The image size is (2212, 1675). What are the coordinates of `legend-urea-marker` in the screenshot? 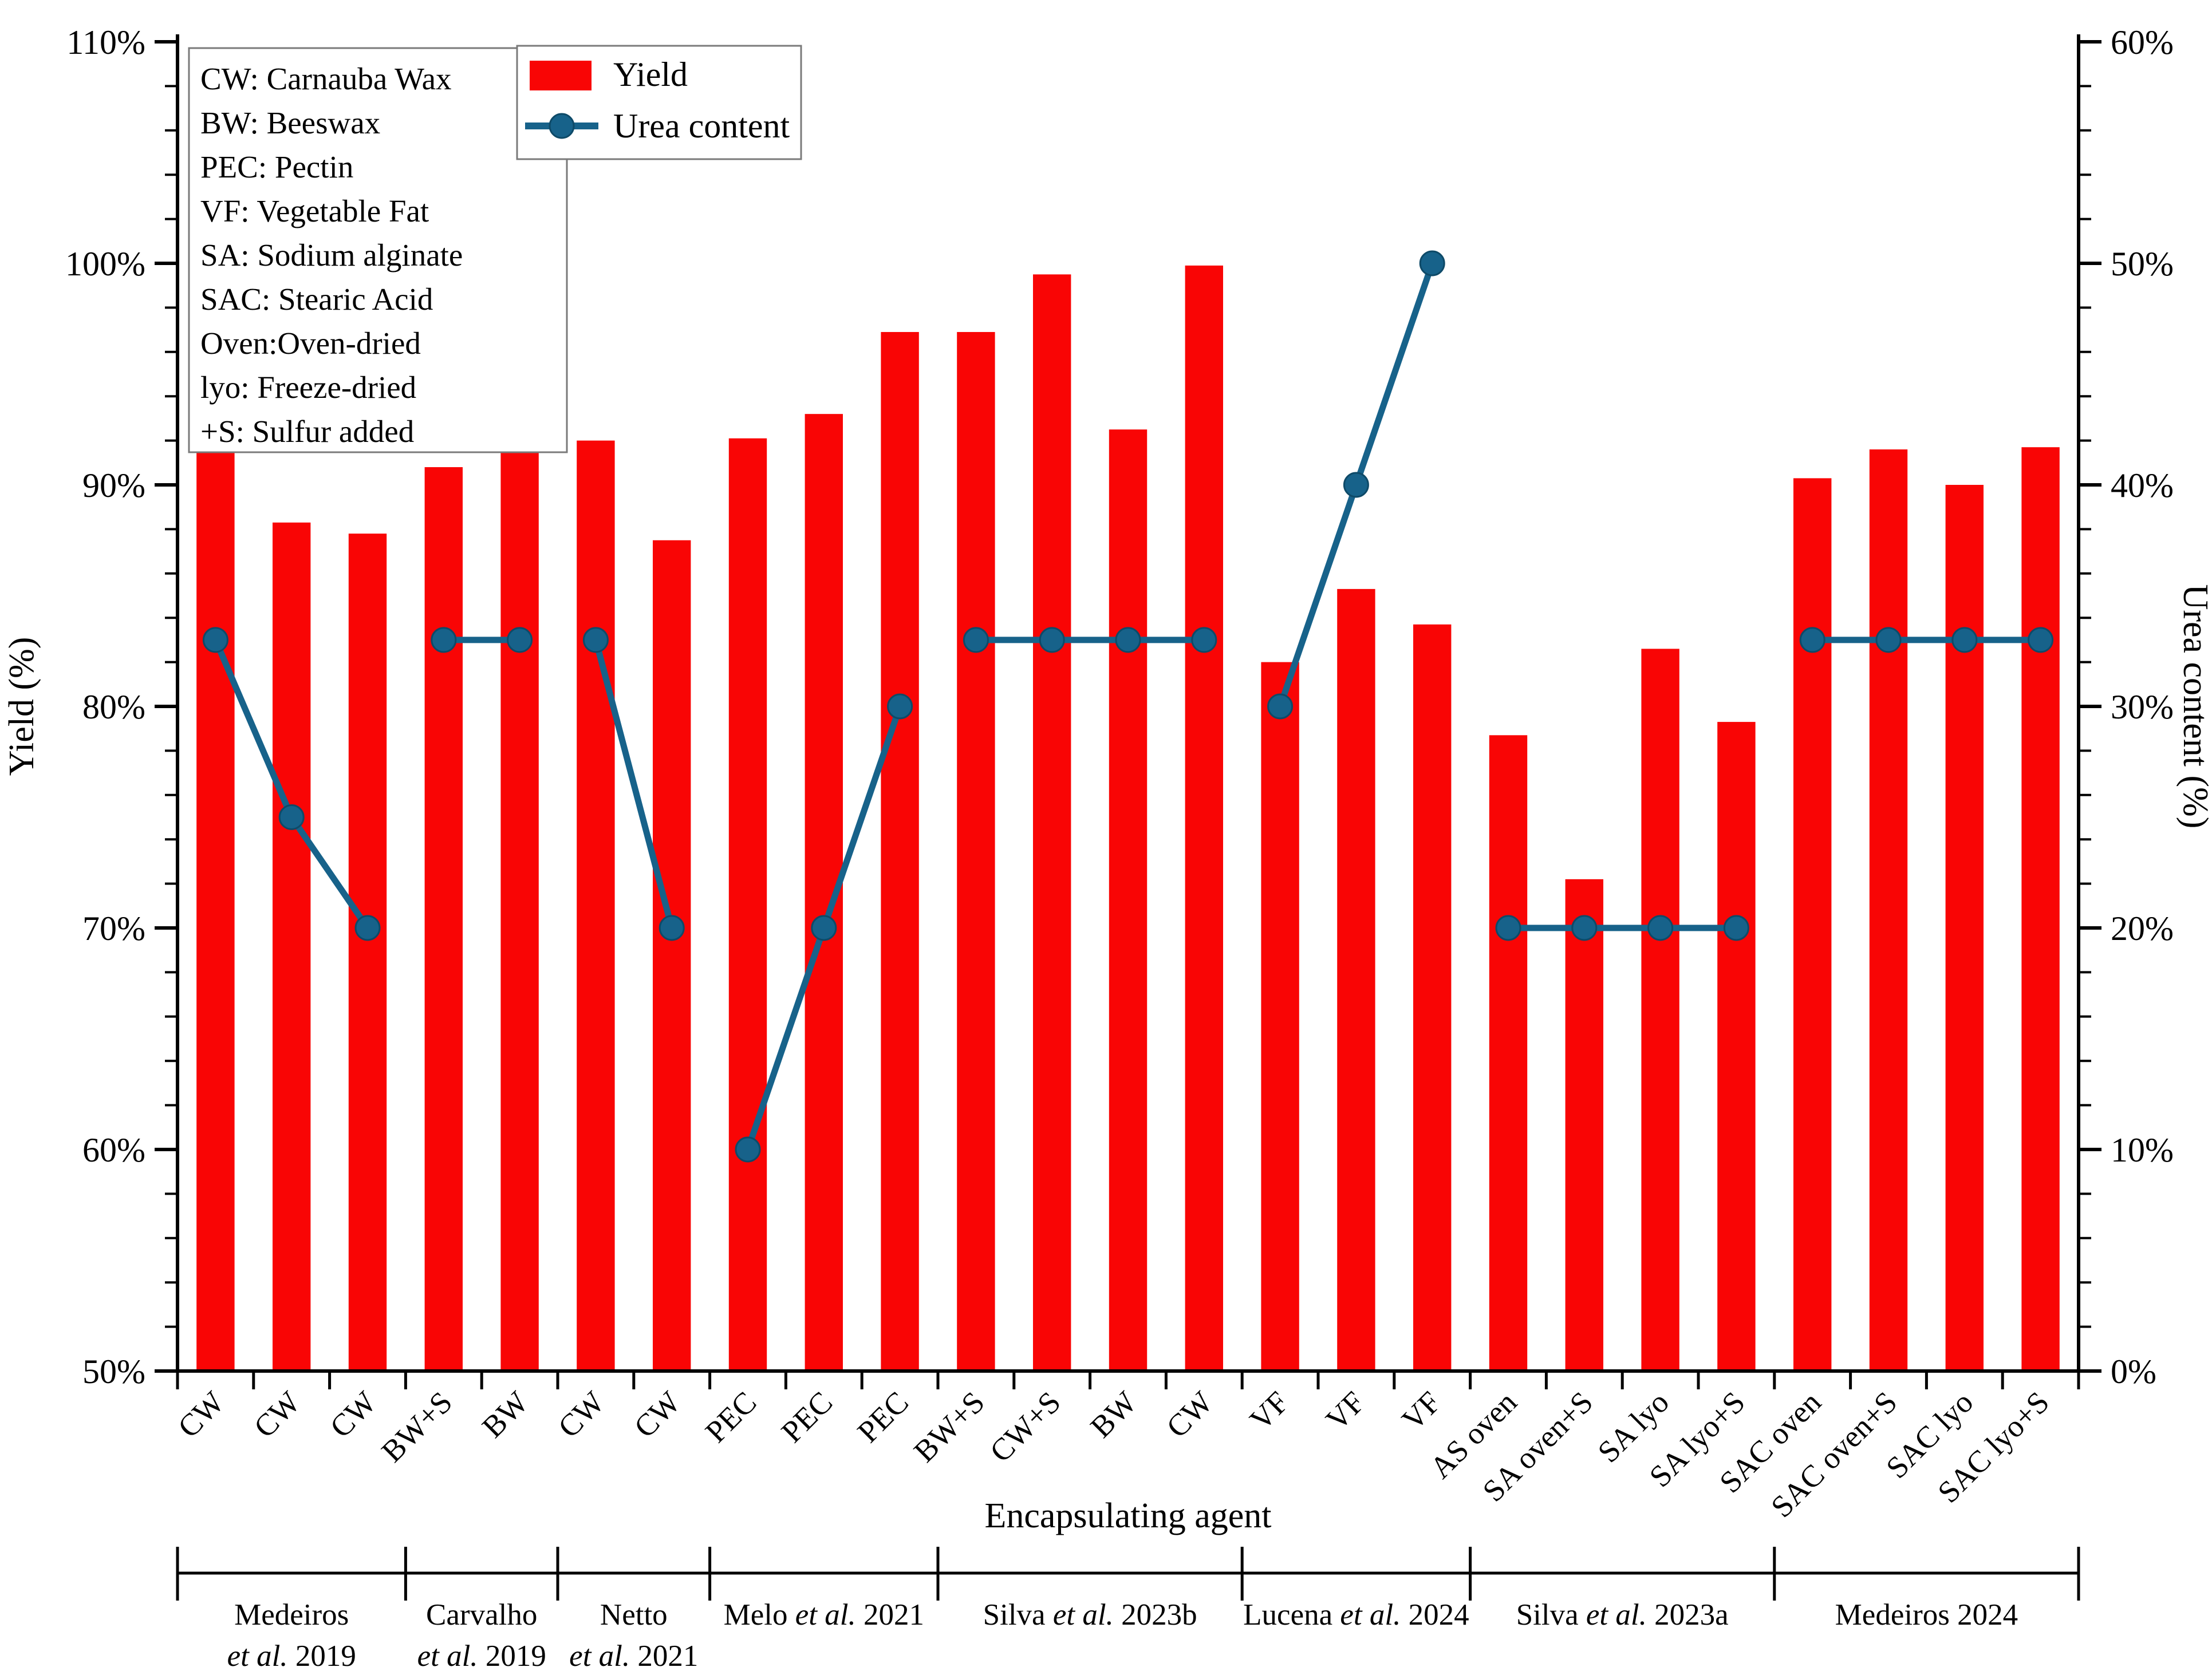 It's located at (562, 126).